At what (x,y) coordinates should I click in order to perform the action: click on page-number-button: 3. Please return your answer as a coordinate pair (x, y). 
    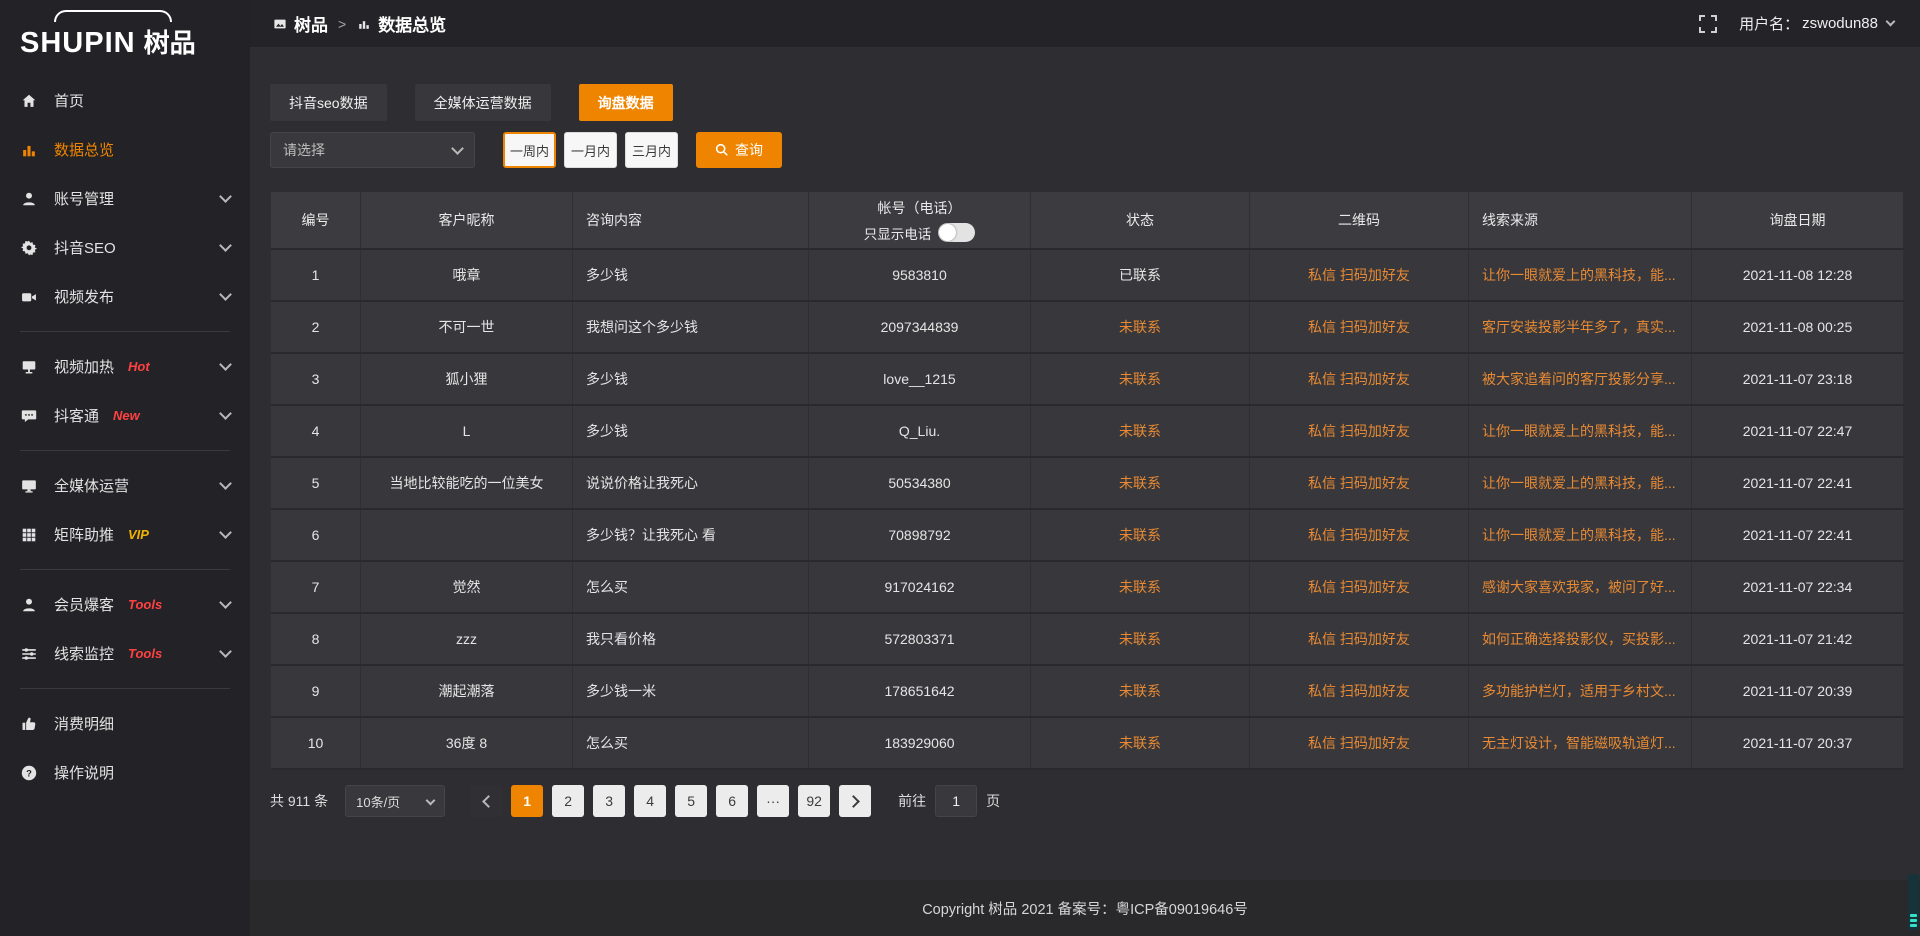
    Looking at the image, I should click on (609, 801).